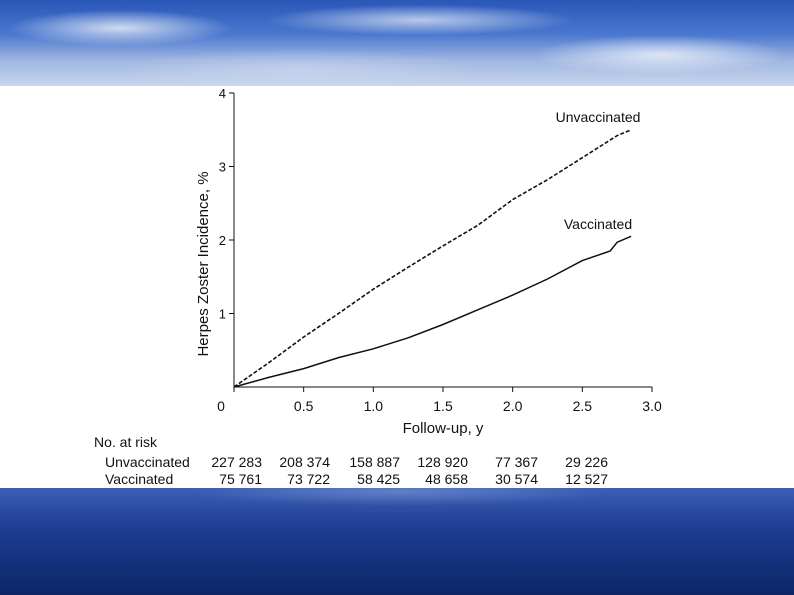  What do you see at coordinates (397, 43) in the screenshot?
I see `sky-background` at bounding box center [397, 43].